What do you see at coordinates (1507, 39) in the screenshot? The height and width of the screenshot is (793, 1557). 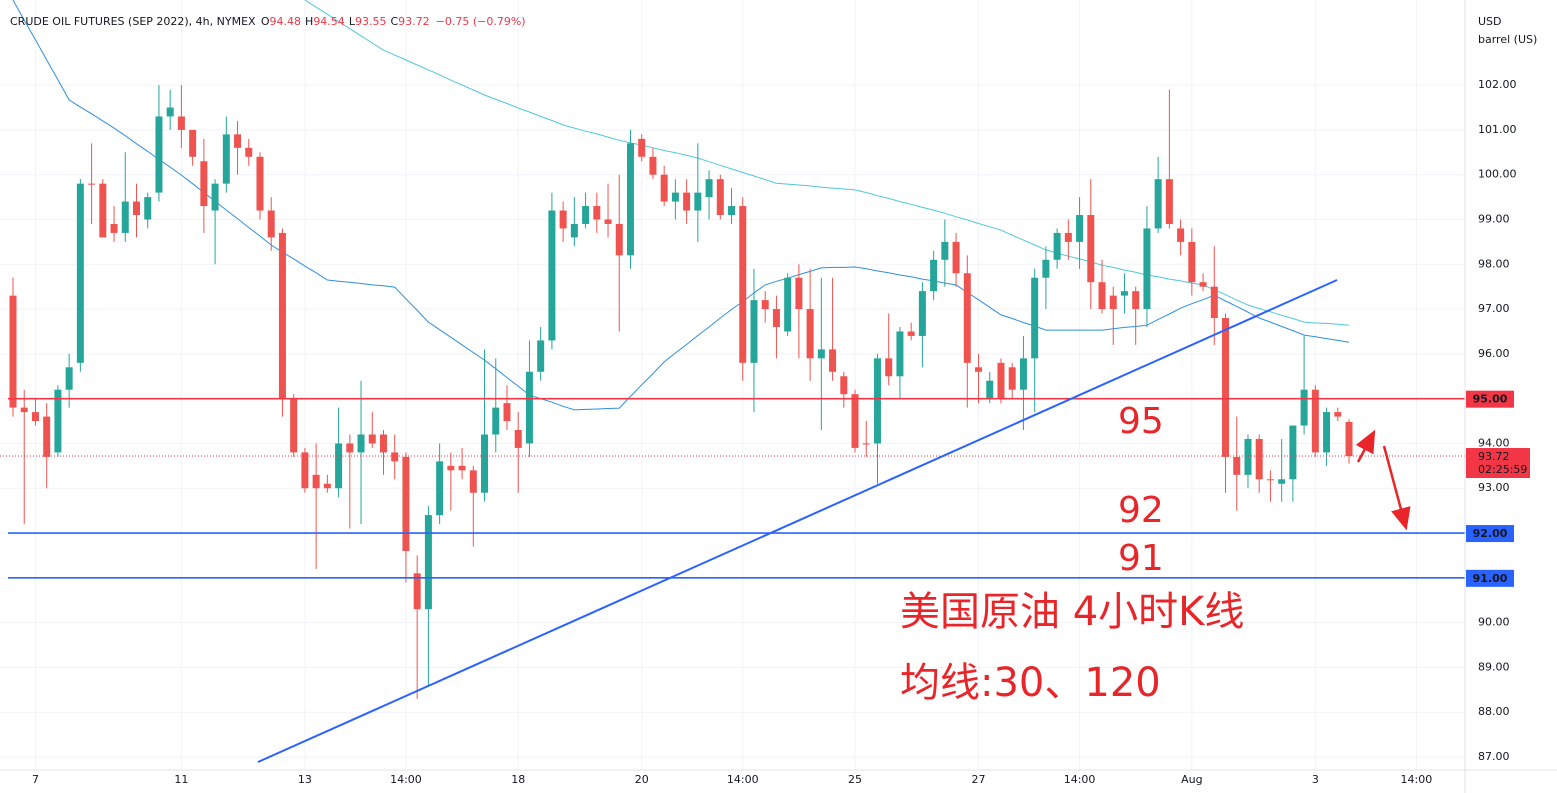 I see `unit: barrel (US)` at bounding box center [1507, 39].